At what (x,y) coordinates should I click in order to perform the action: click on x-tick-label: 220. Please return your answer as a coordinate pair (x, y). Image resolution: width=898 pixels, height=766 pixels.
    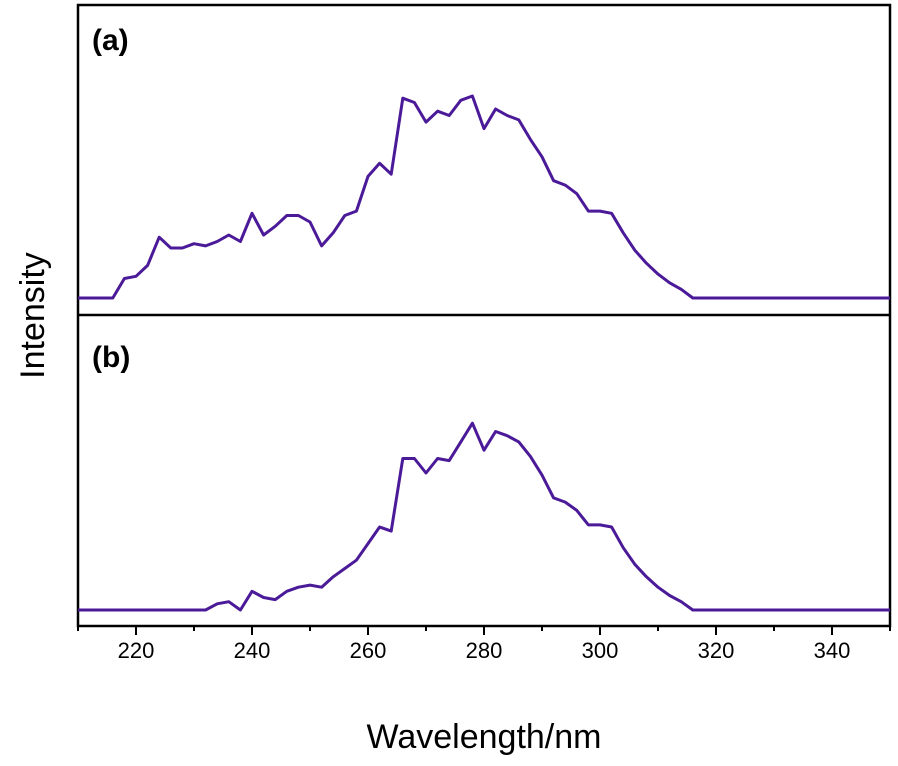
    Looking at the image, I should click on (136, 650).